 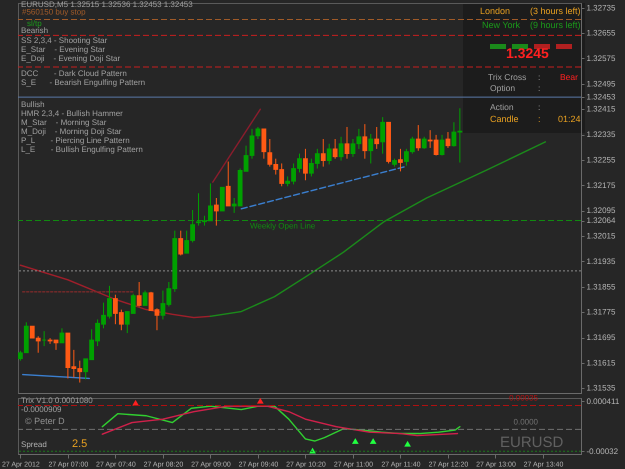 What do you see at coordinates (75, 140) in the screenshot?
I see `annotation: P_L - Piercing Line Pattern` at bounding box center [75, 140].